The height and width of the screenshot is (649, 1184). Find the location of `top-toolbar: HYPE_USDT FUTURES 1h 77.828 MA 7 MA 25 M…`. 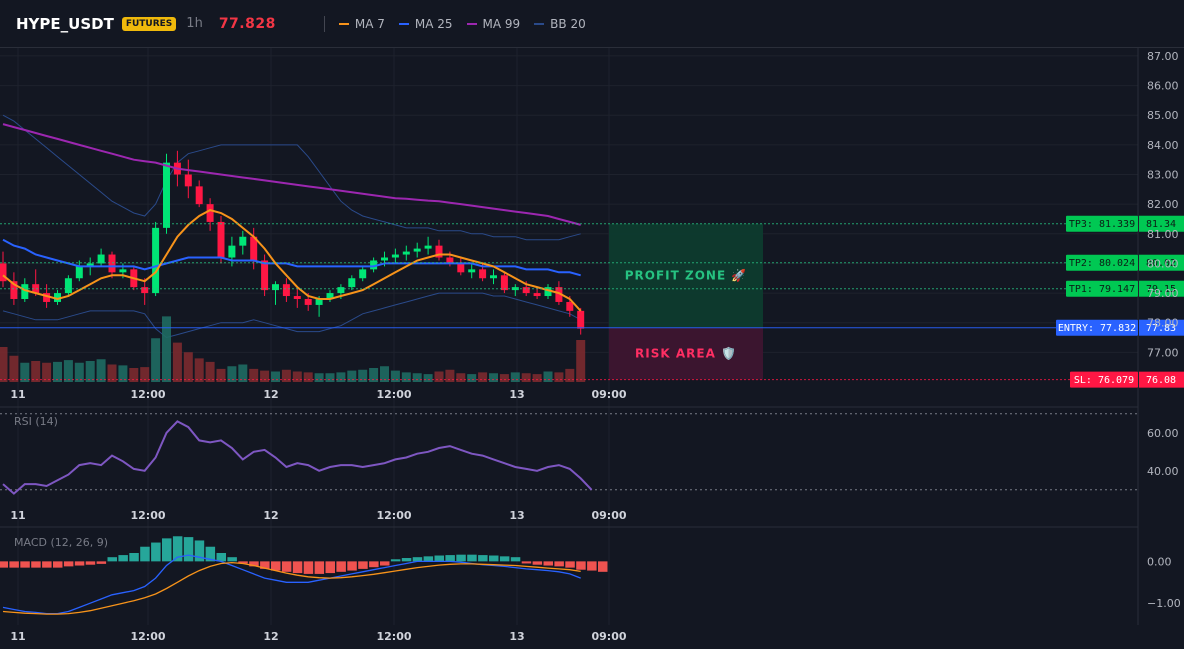

top-toolbar: HYPE_USDT FUTURES 1h 77.828 MA 7 MA 25 M… is located at coordinates (592, 24).